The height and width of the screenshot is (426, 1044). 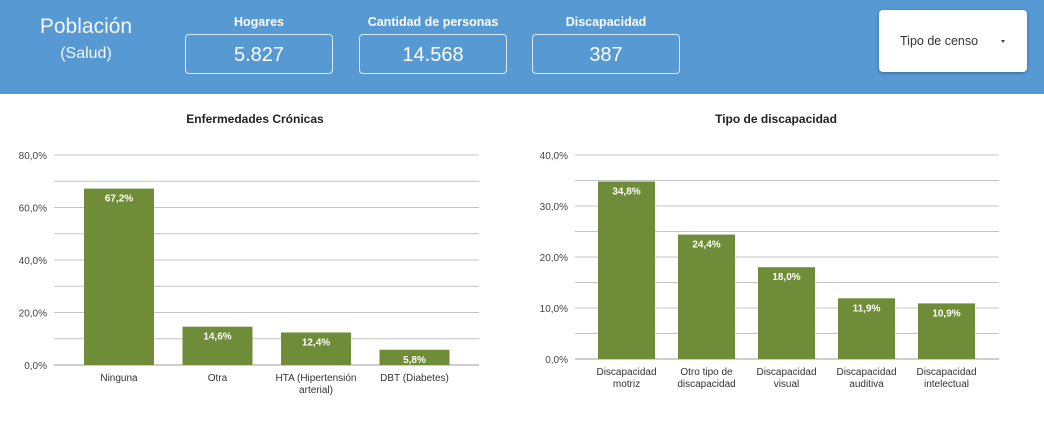 I want to click on title-text: Población, so click(x=86, y=26).